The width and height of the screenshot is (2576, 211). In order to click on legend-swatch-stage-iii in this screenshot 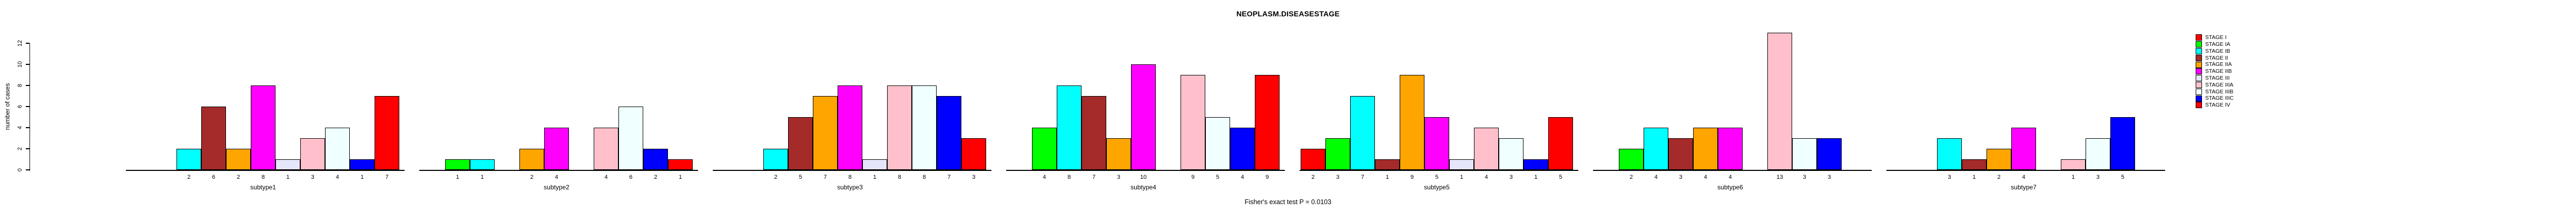, I will do `click(2199, 78)`.